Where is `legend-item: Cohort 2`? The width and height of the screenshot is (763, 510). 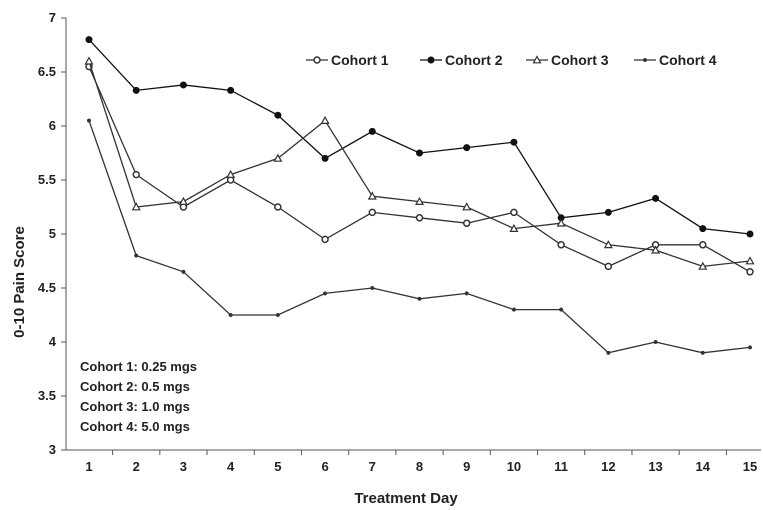 legend-item: Cohort 2 is located at coordinates (461, 60).